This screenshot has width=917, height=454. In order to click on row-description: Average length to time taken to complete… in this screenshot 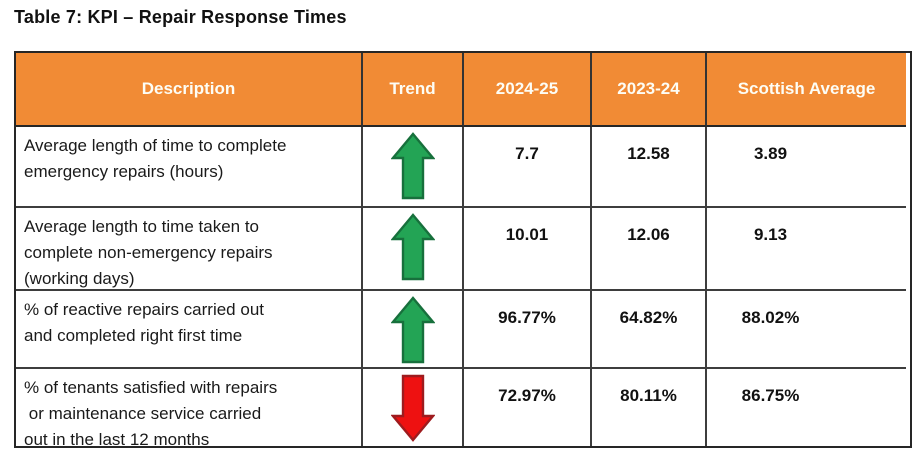, I will do `click(189, 249)`.